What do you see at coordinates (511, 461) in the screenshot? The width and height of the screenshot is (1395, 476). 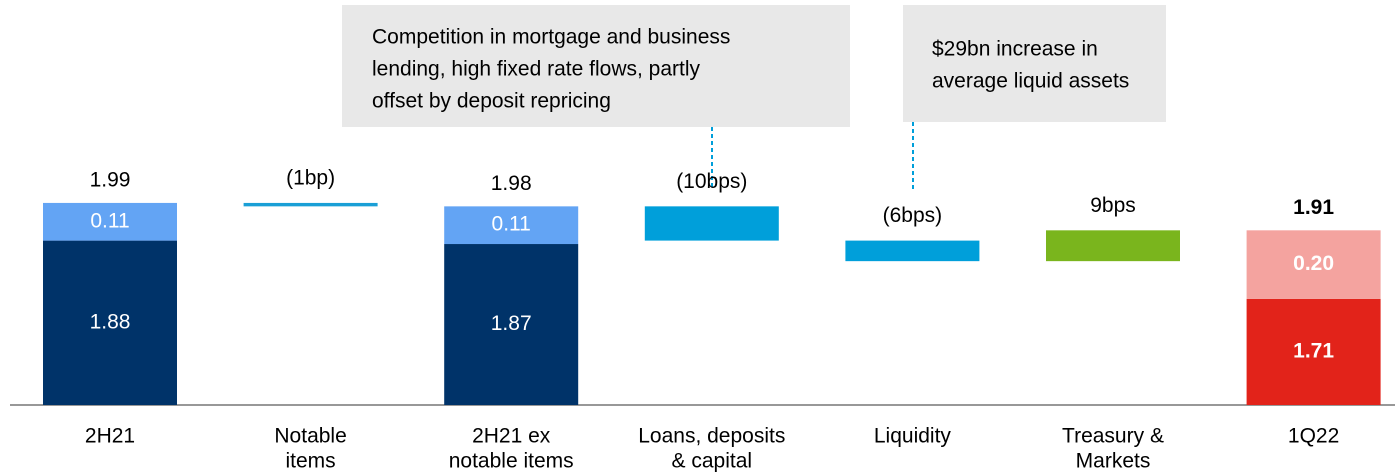 I see `x-tick-label: notable items` at bounding box center [511, 461].